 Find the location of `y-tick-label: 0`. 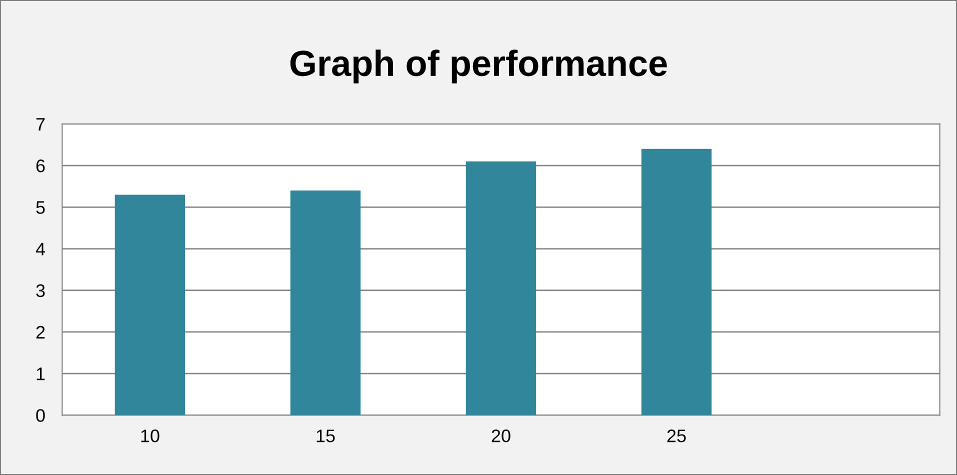

y-tick-label: 0 is located at coordinates (40, 415).